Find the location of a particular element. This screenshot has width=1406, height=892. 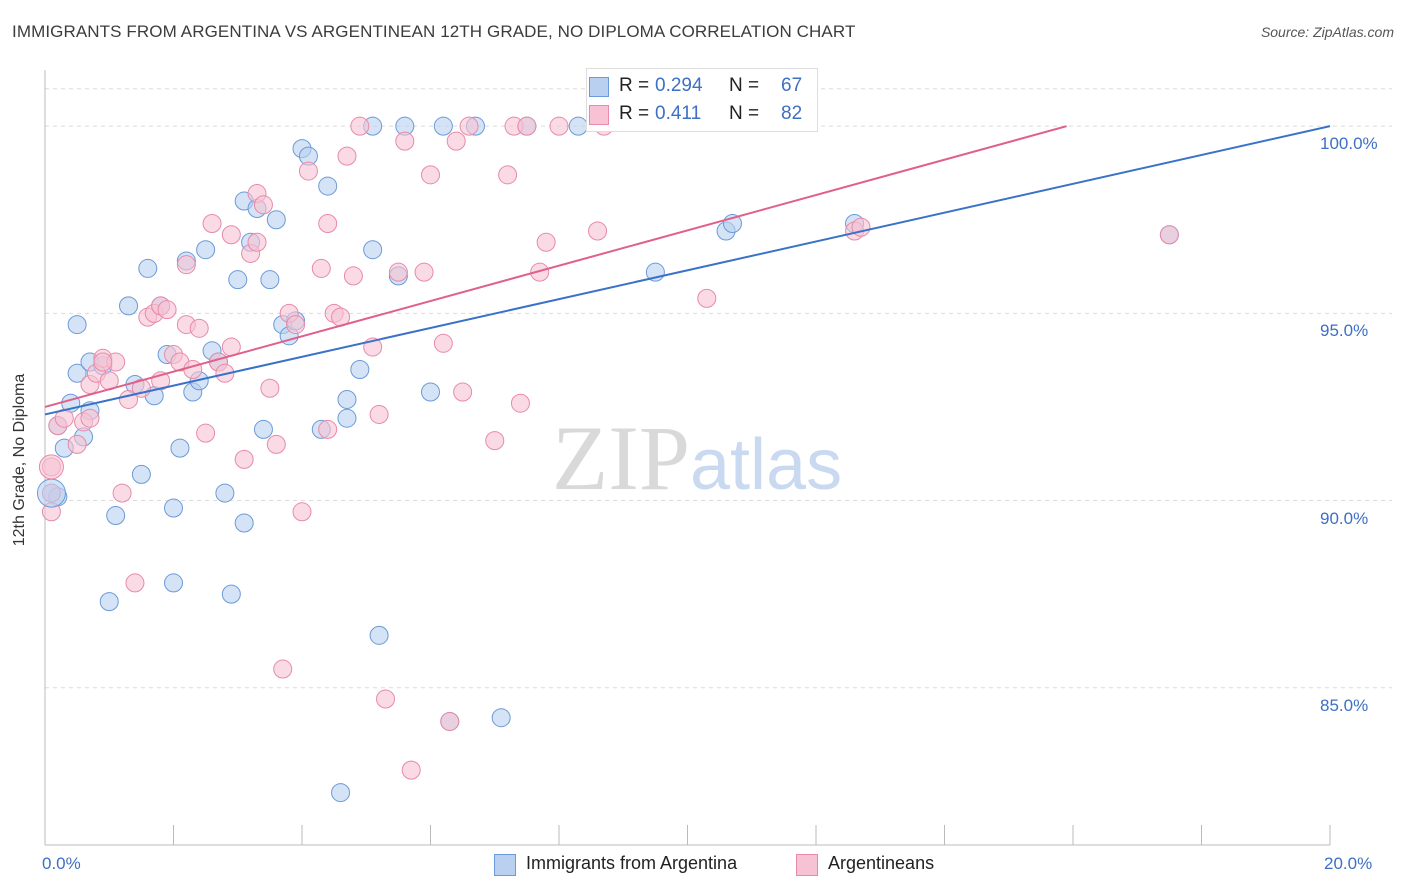

legend-row-immigrants: R = 0.294 N = 67 is located at coordinates (701, 87).